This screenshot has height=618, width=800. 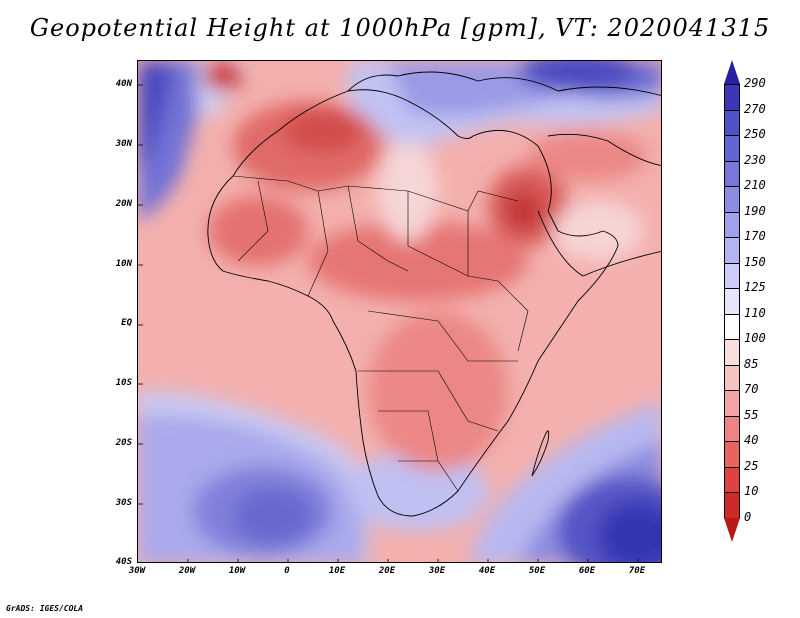 What do you see at coordinates (437, 571) in the screenshot?
I see `lon-label-30e: 30E` at bounding box center [437, 571].